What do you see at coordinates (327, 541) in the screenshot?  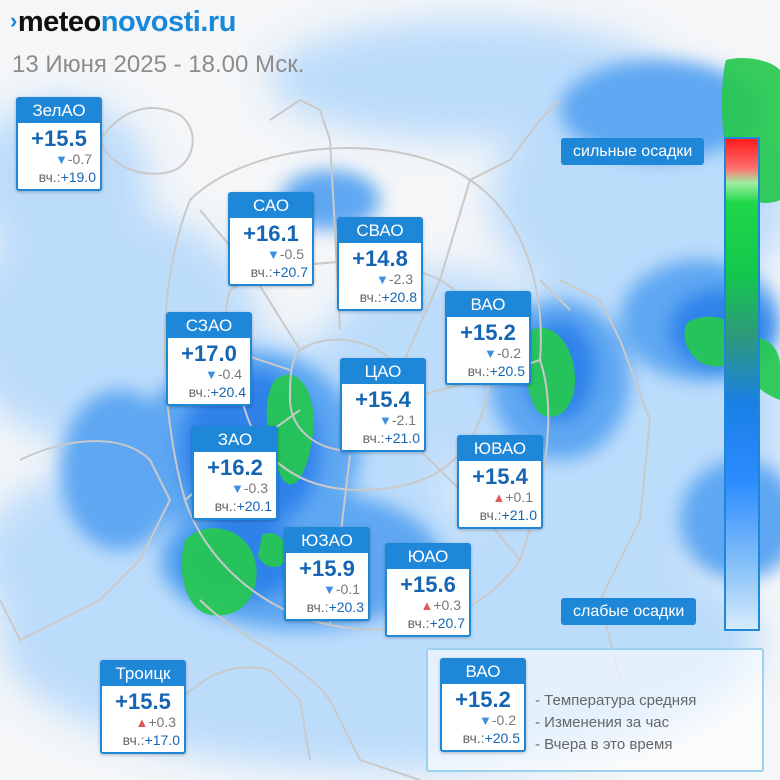 I see `district-name: ЮЗАО` at bounding box center [327, 541].